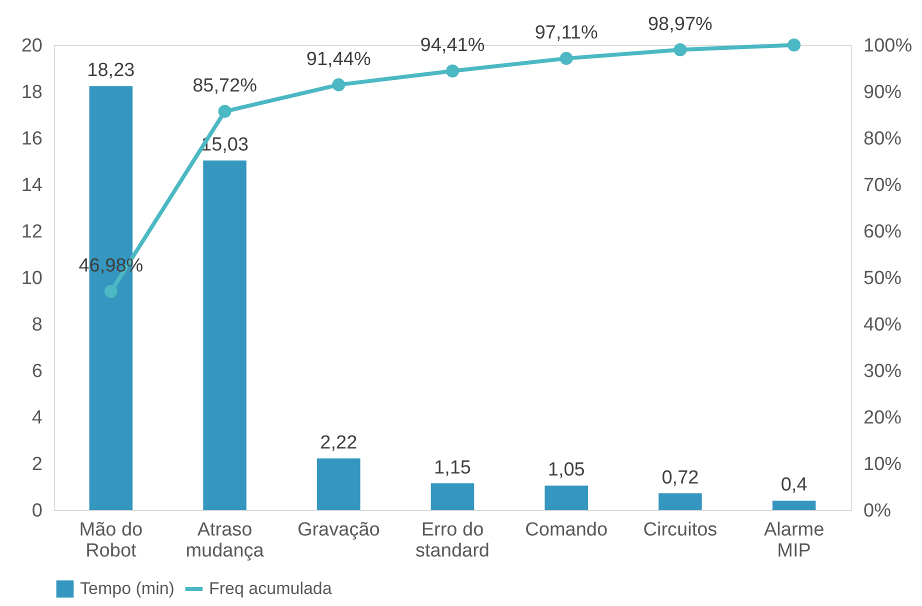 This screenshot has width=922, height=606. I want to click on y2-tick-label: 40%, so click(883, 325).